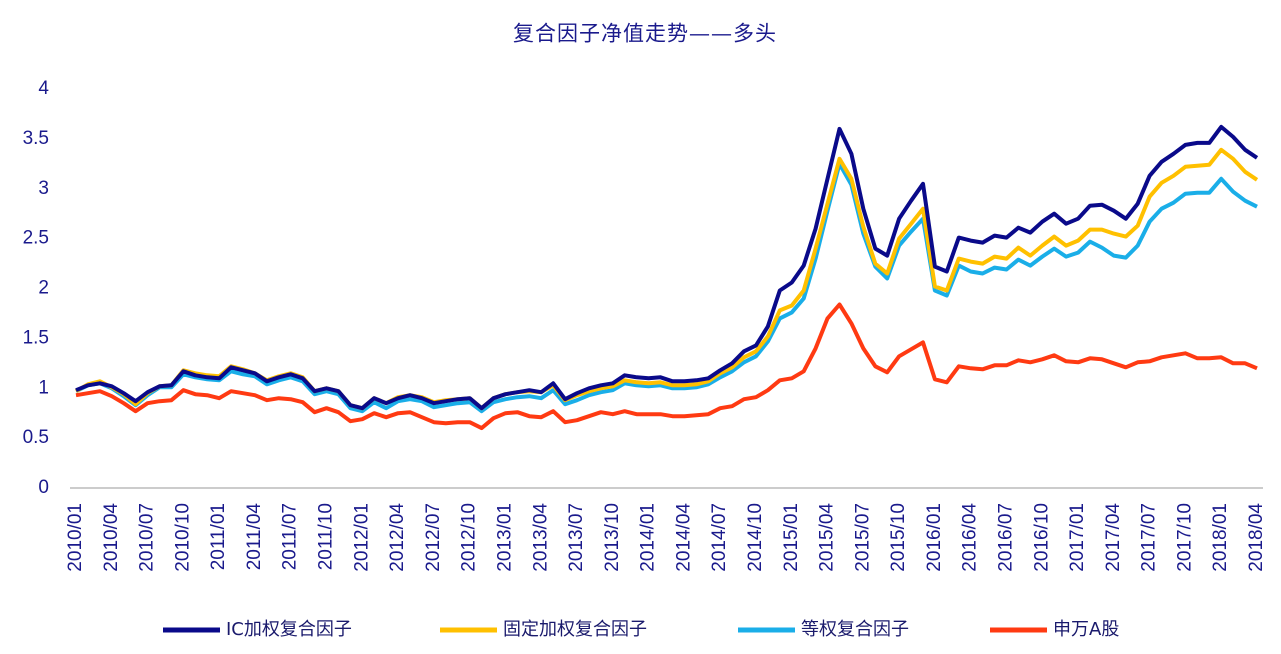 The image size is (1281, 654). I want to click on chart-title: 复合因子净值走势——多头, so click(645, 34).